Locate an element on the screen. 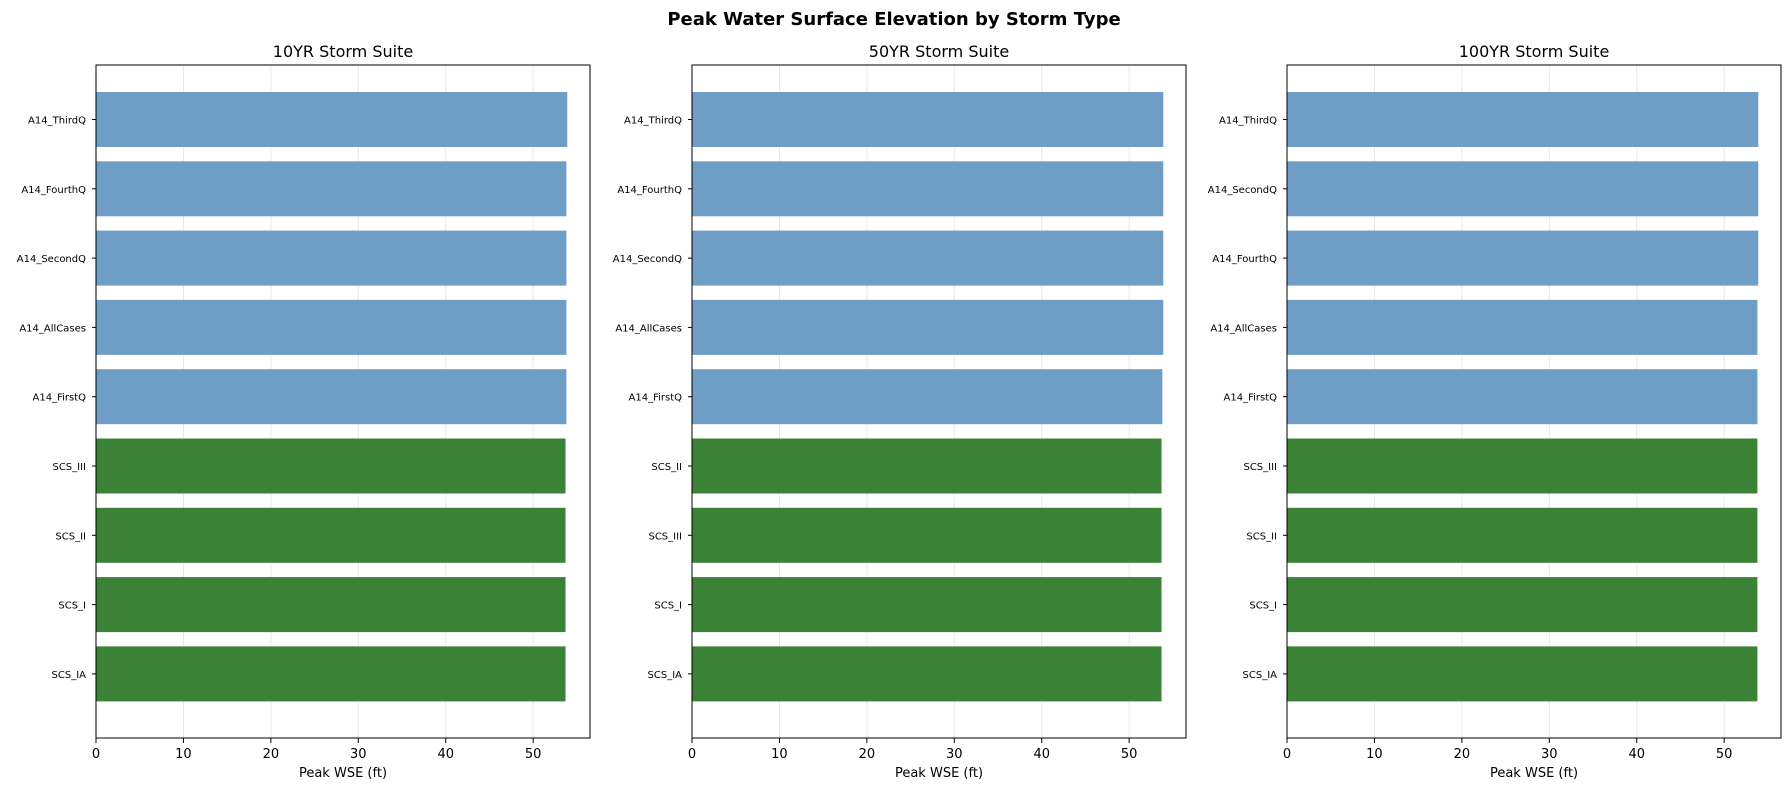  panel-title: 10YR Storm Suite is located at coordinates (343, 51).